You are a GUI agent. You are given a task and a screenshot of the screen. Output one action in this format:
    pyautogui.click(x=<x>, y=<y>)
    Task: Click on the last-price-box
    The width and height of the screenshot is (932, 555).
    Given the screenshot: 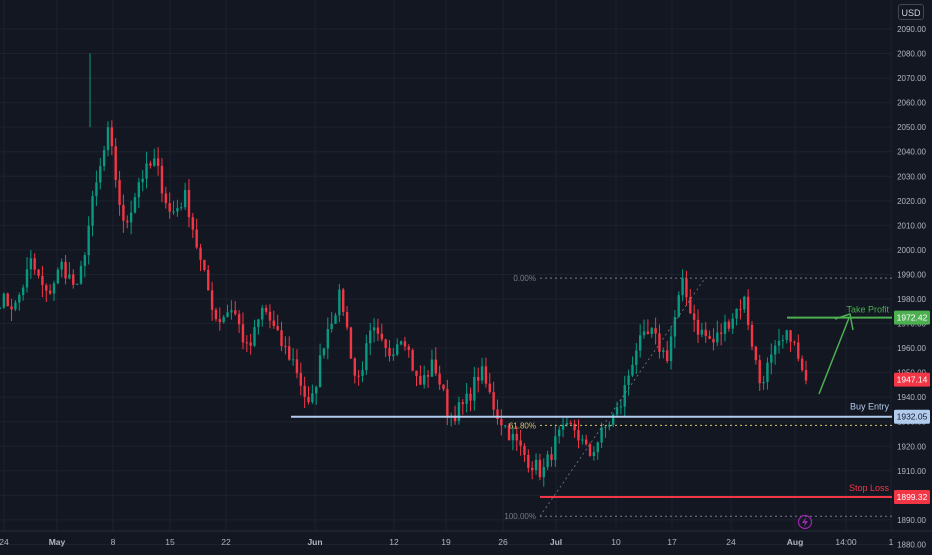 What is the action you would take?
    pyautogui.click(x=912, y=379)
    